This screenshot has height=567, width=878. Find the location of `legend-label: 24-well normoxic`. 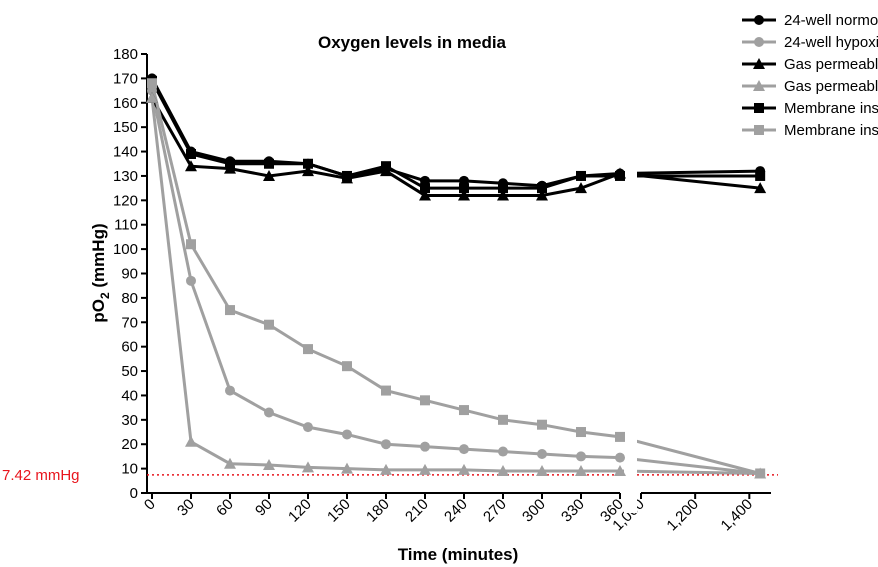

legend-label: 24-well normoxic is located at coordinates (831, 20).